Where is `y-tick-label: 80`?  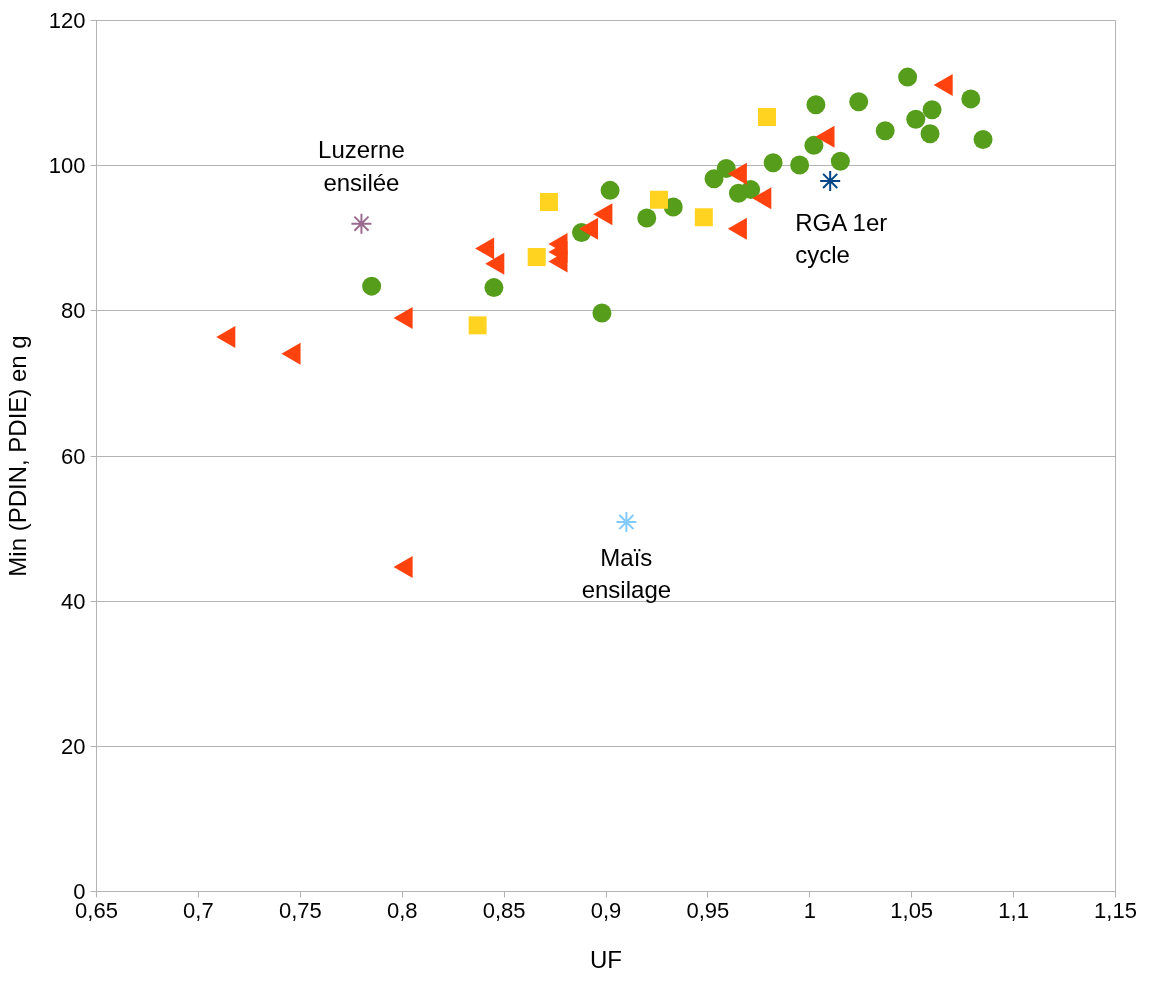
y-tick-label: 80 is located at coordinates (73, 311).